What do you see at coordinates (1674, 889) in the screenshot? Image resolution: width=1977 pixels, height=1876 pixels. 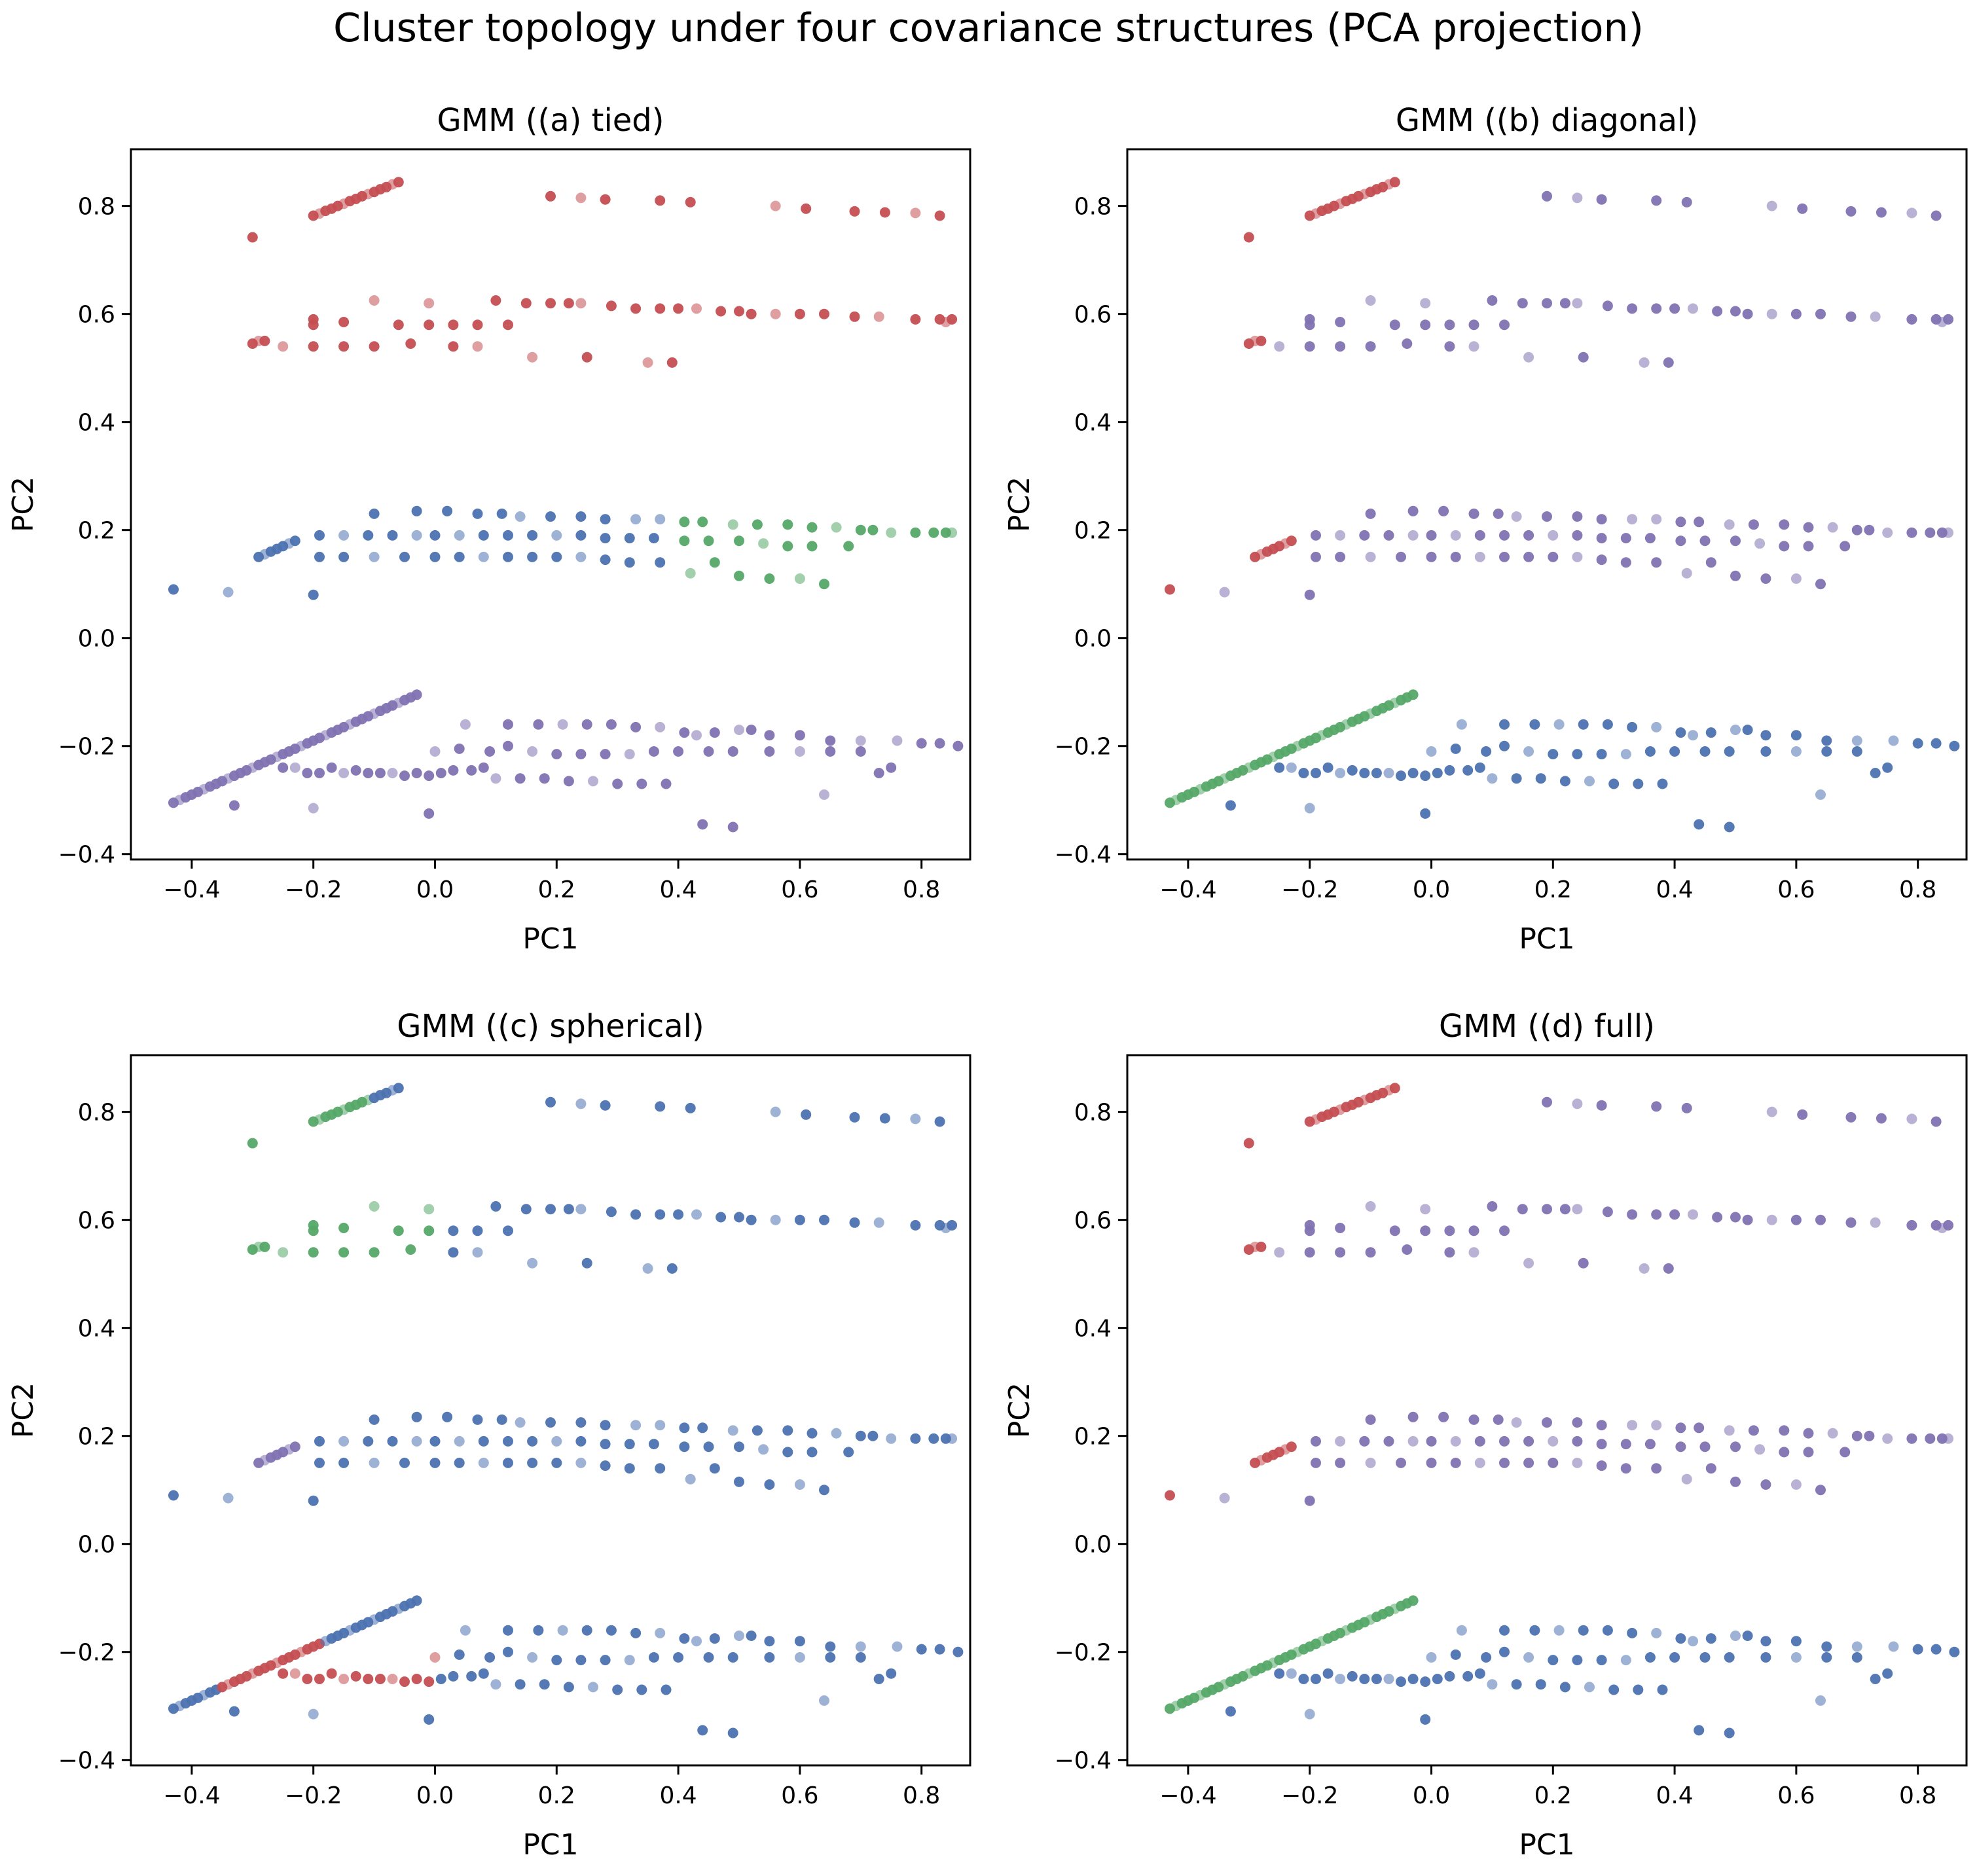 I see `x-tick-label: 0.4` at bounding box center [1674, 889].